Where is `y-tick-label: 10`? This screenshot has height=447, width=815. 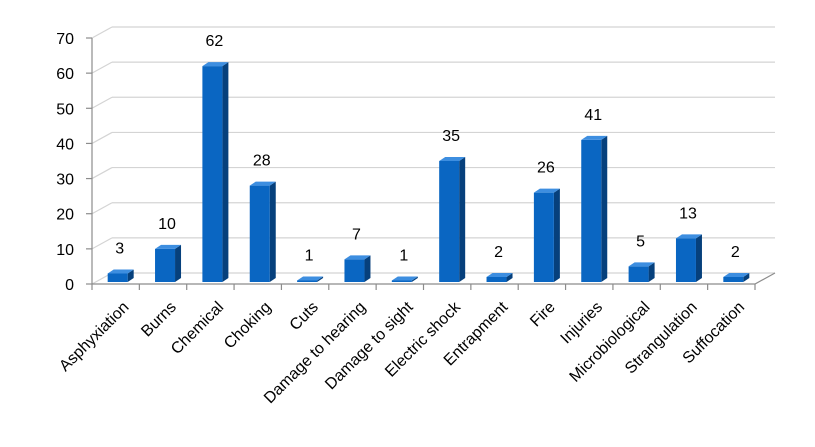
y-tick-label: 10 is located at coordinates (65, 250).